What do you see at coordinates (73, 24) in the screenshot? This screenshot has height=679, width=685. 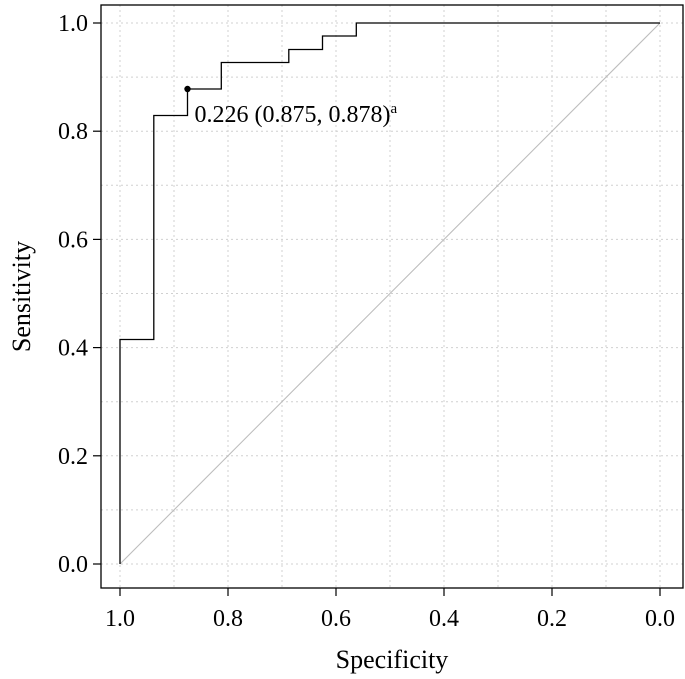 I see `y-axis-tick-label: 1.0` at bounding box center [73, 24].